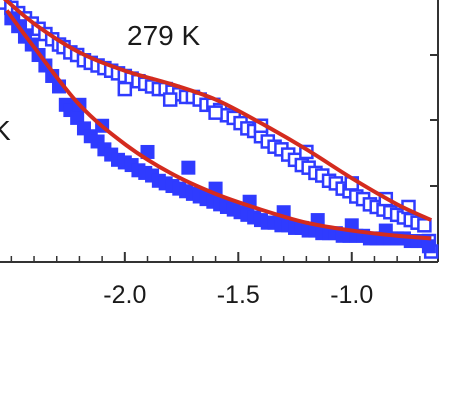 This screenshot has width=451, height=404. What do you see at coordinates (124, 295) in the screenshot?
I see `x-tick-label: -2.0` at bounding box center [124, 295].